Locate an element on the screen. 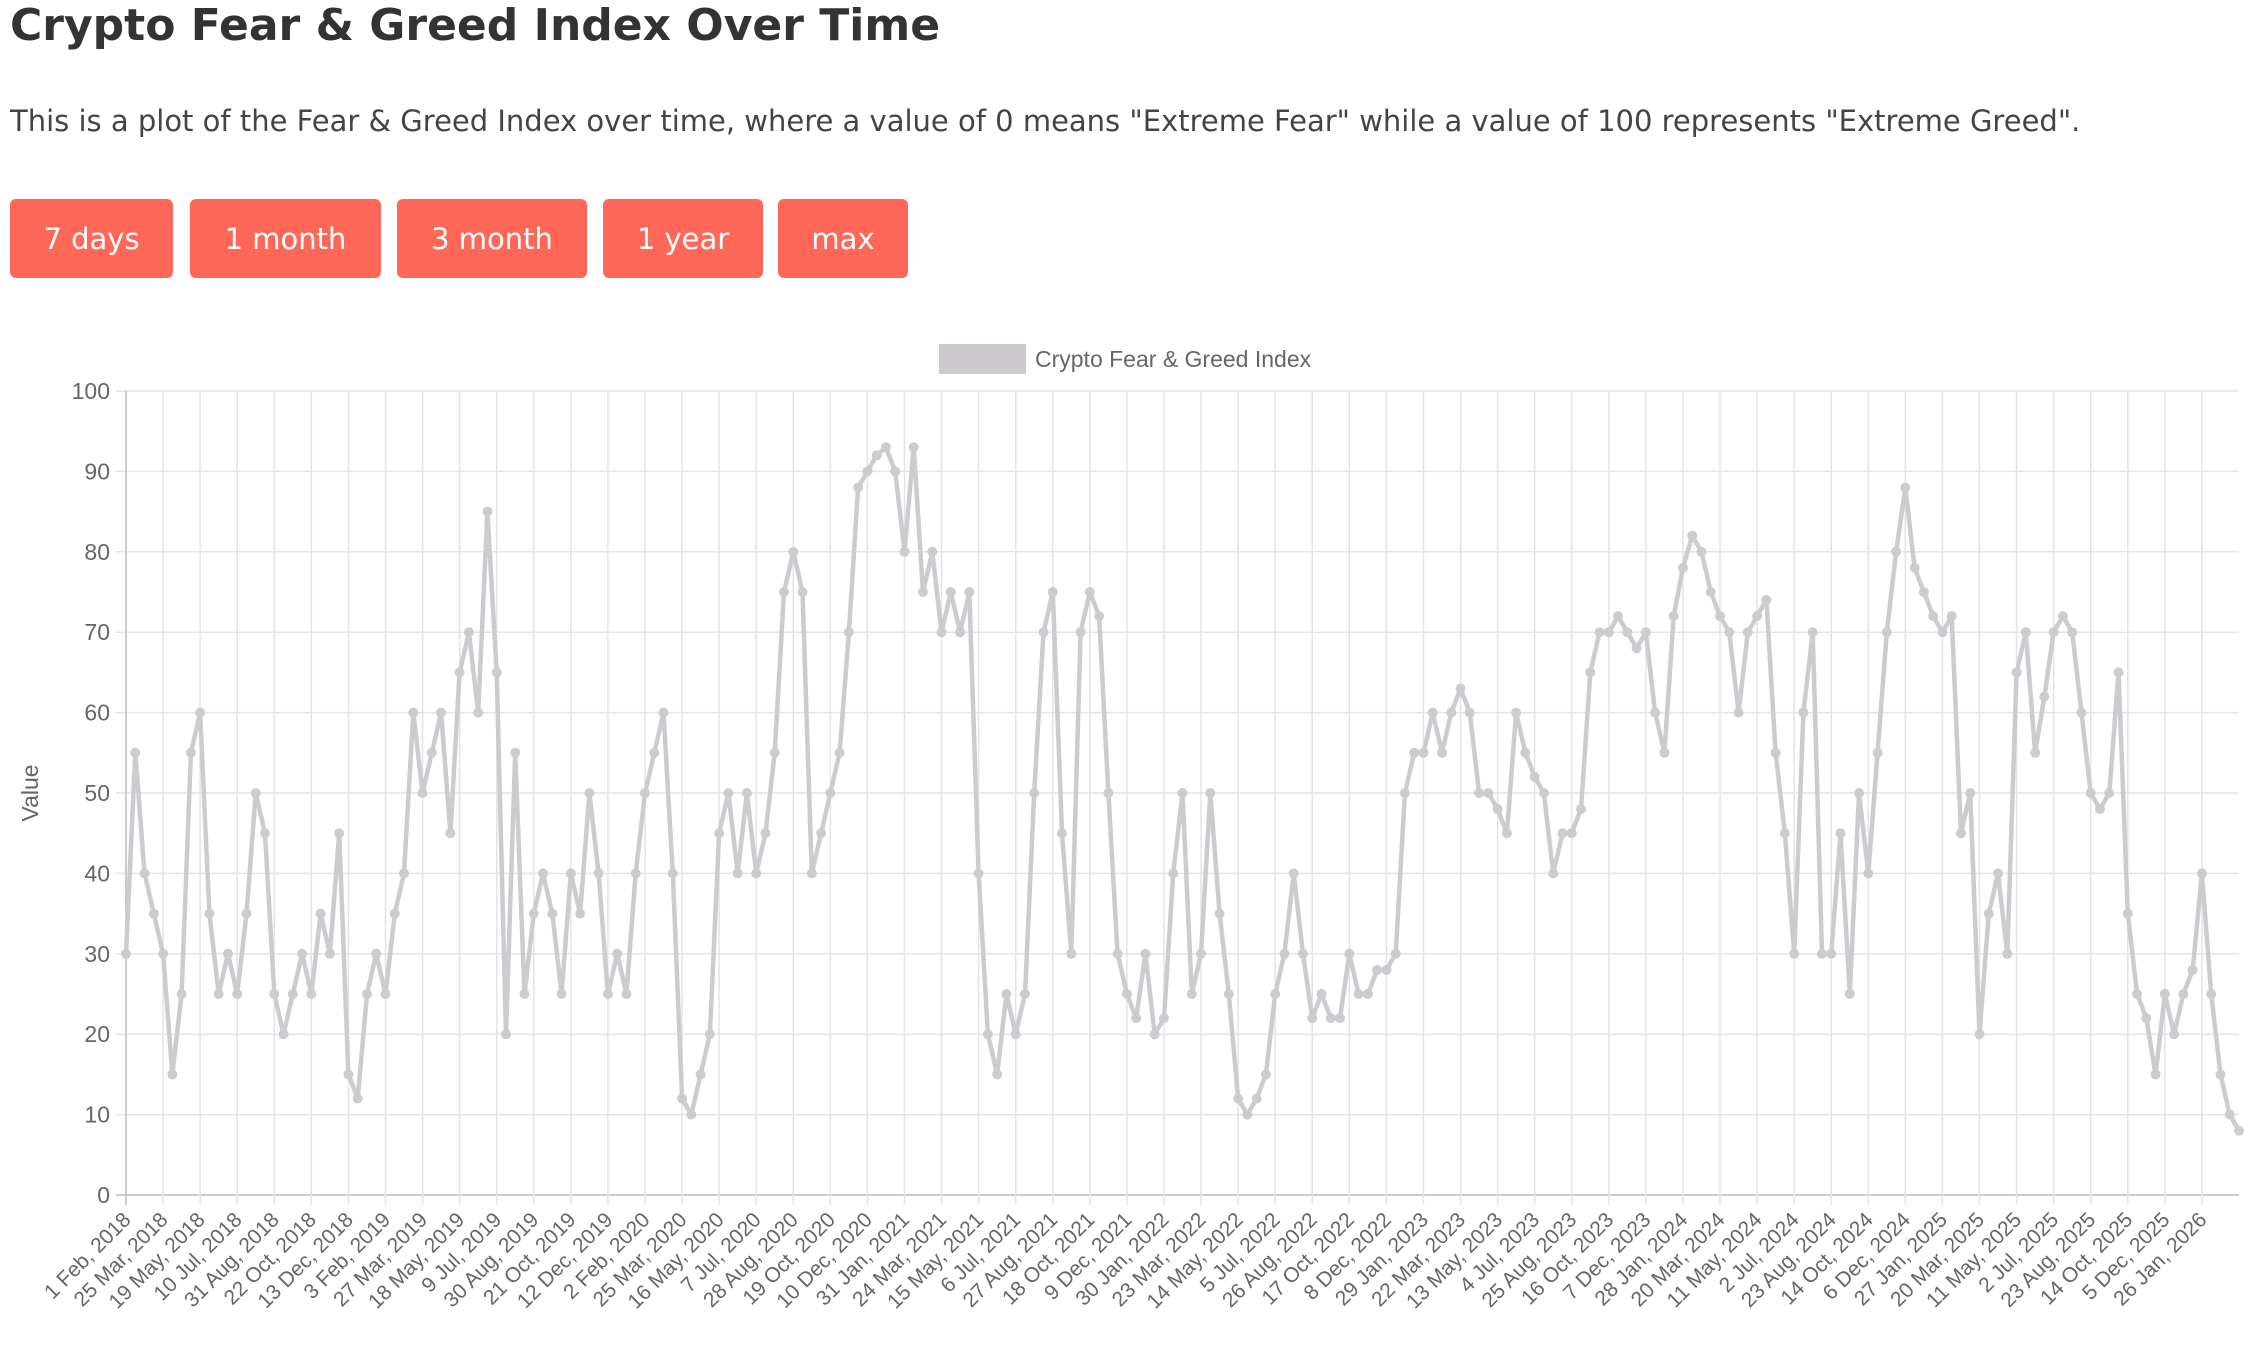 This screenshot has height=1360, width=2256. x-tick-label: 2 Feb, 2020 is located at coordinates (607, 1256).